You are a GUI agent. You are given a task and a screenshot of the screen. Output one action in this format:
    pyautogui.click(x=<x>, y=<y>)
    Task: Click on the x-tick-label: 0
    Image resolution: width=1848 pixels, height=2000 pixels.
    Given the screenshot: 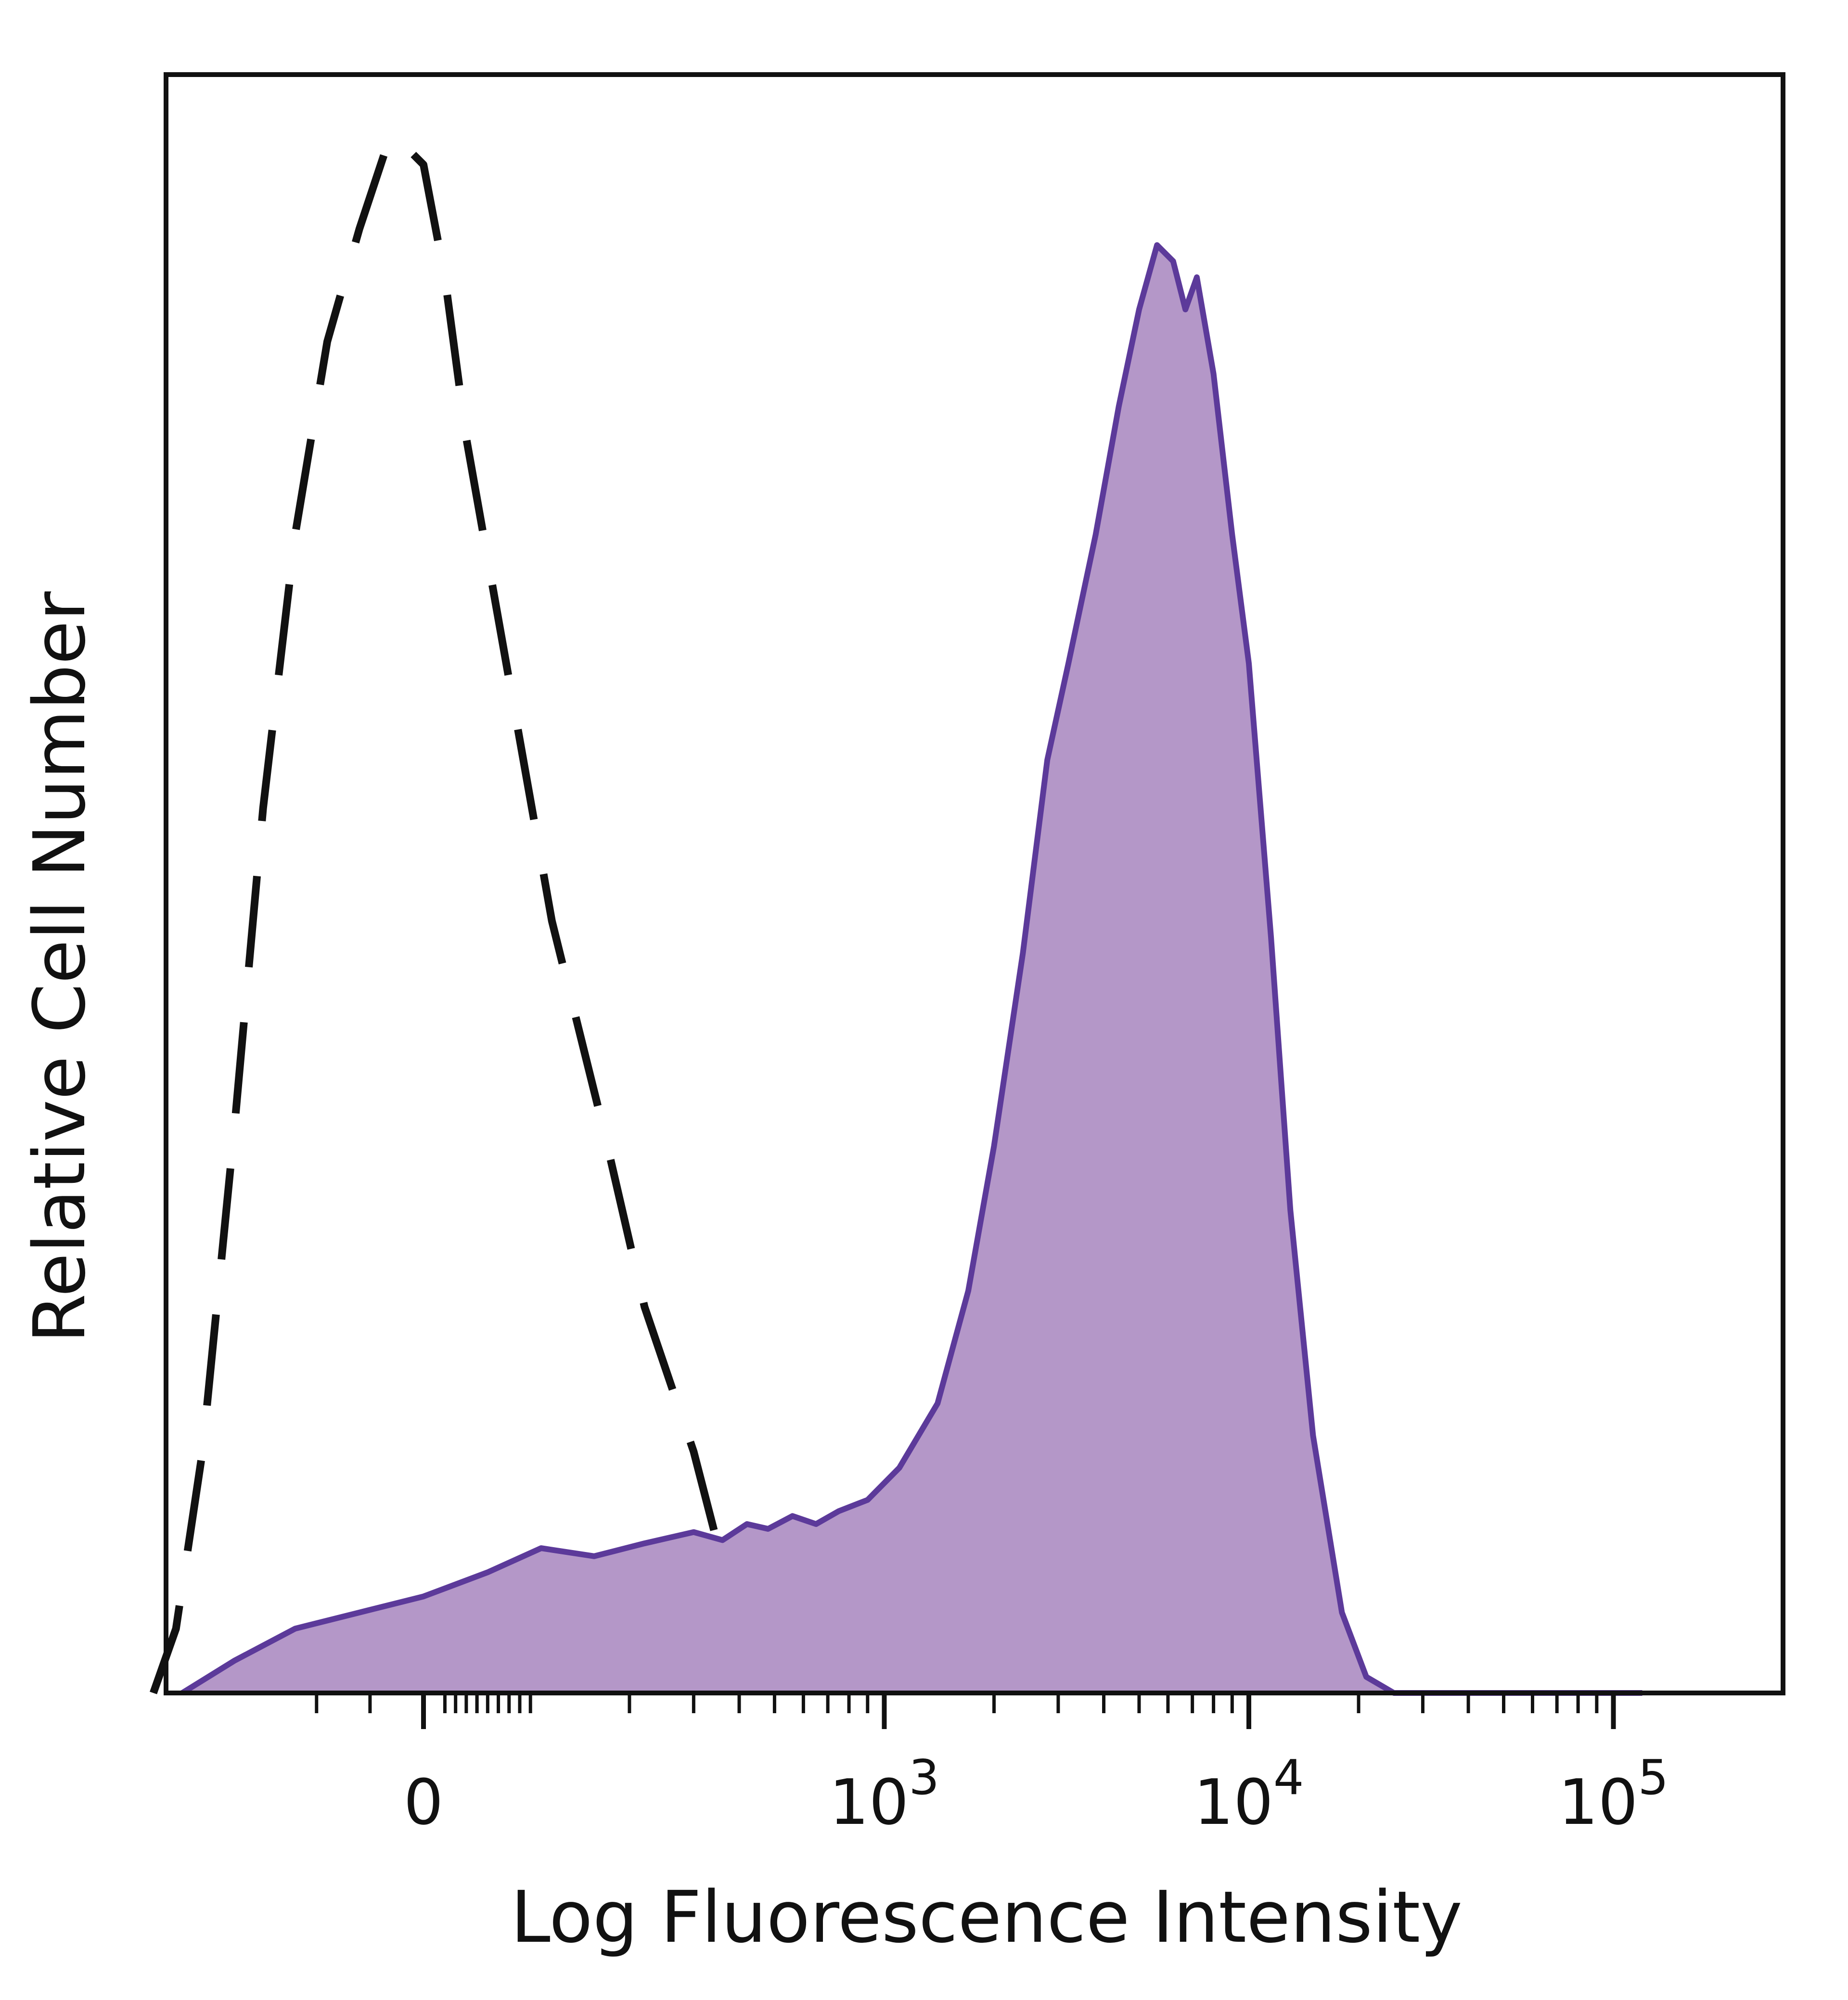 What is the action you would take?
    pyautogui.click(x=424, y=1802)
    